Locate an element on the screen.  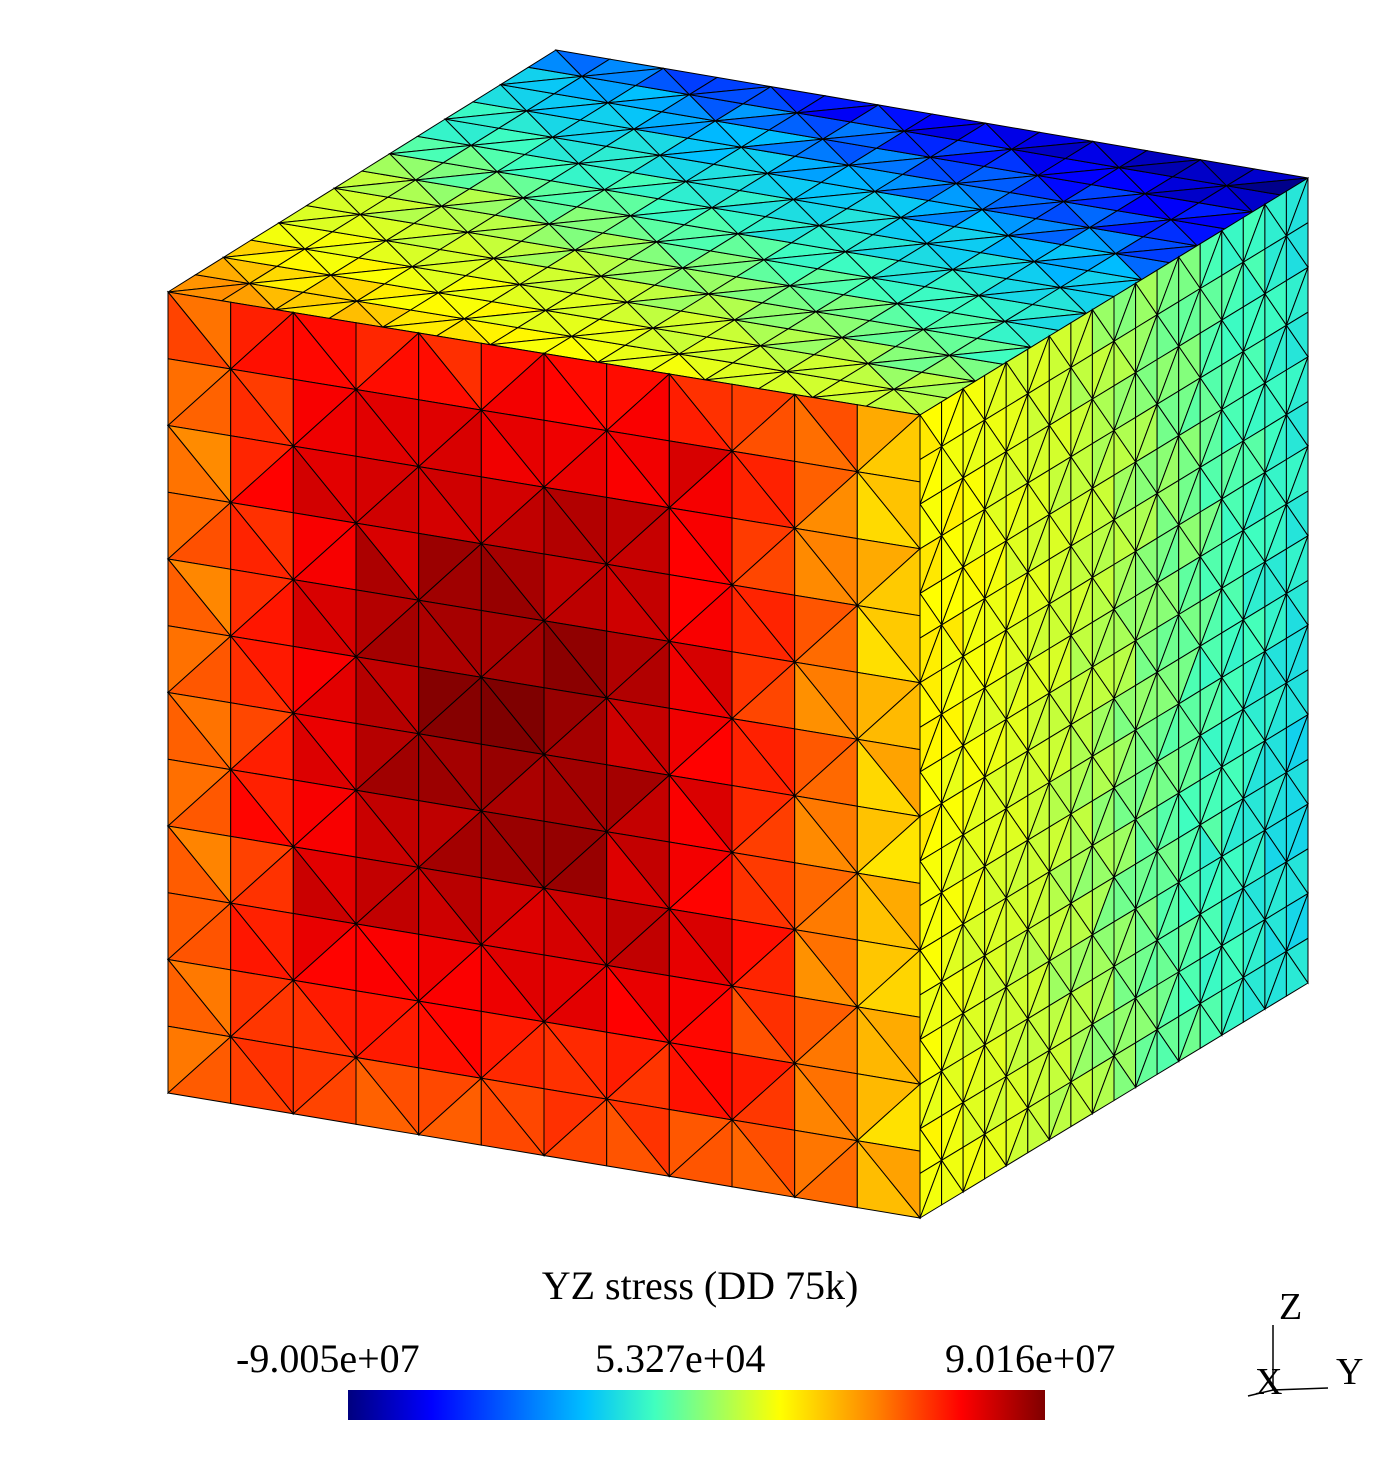
axis-z-label: Z is located at coordinates (1291, 1307).